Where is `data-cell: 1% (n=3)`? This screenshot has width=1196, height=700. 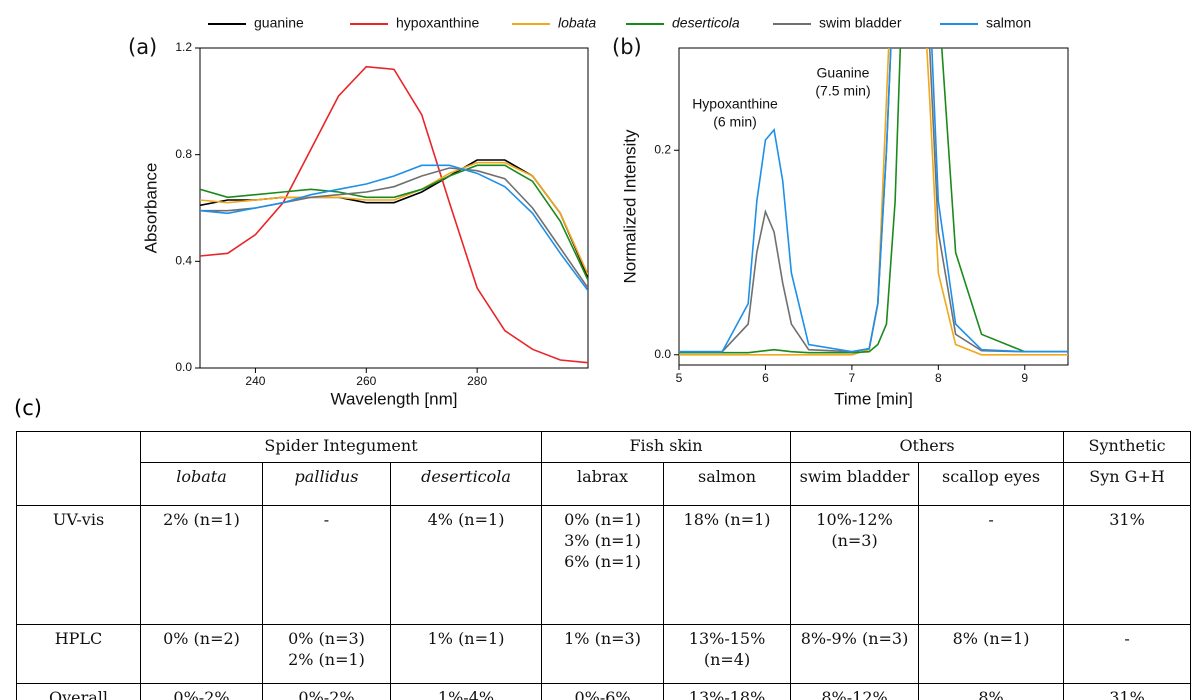
data-cell: 1% (n=3) is located at coordinates (603, 654).